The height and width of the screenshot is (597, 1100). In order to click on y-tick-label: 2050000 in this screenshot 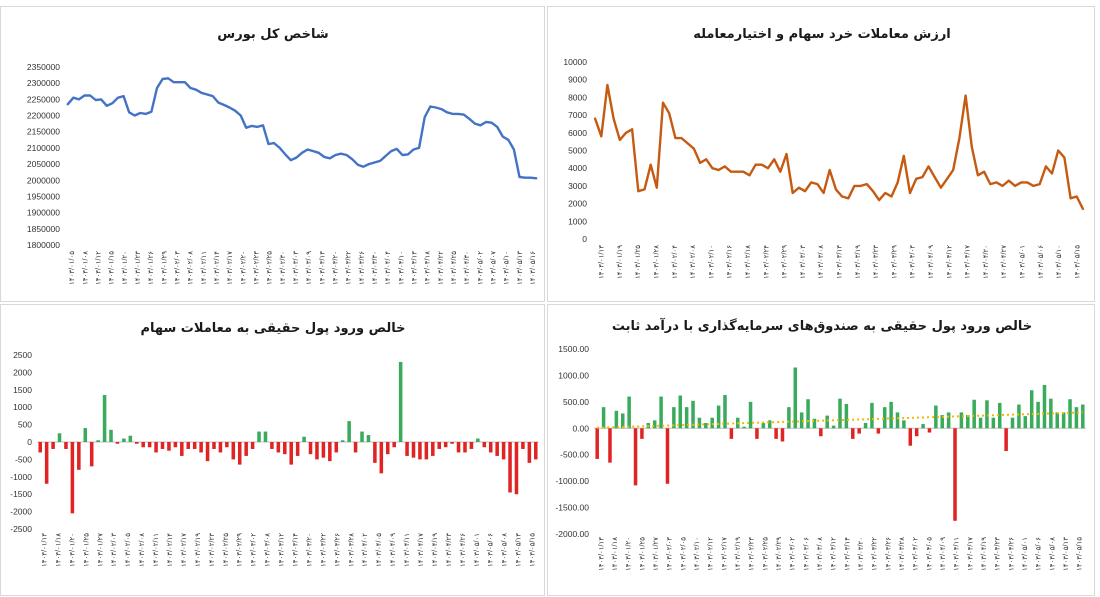, I will do `click(43, 164)`.